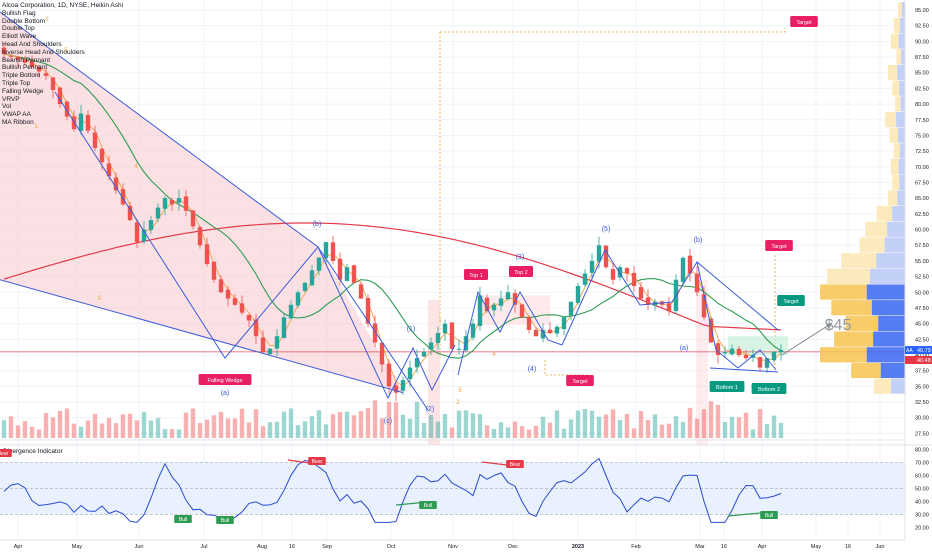  Describe the element at coordinates (922, 89) in the screenshot. I see `price-tick: 82.50` at that location.